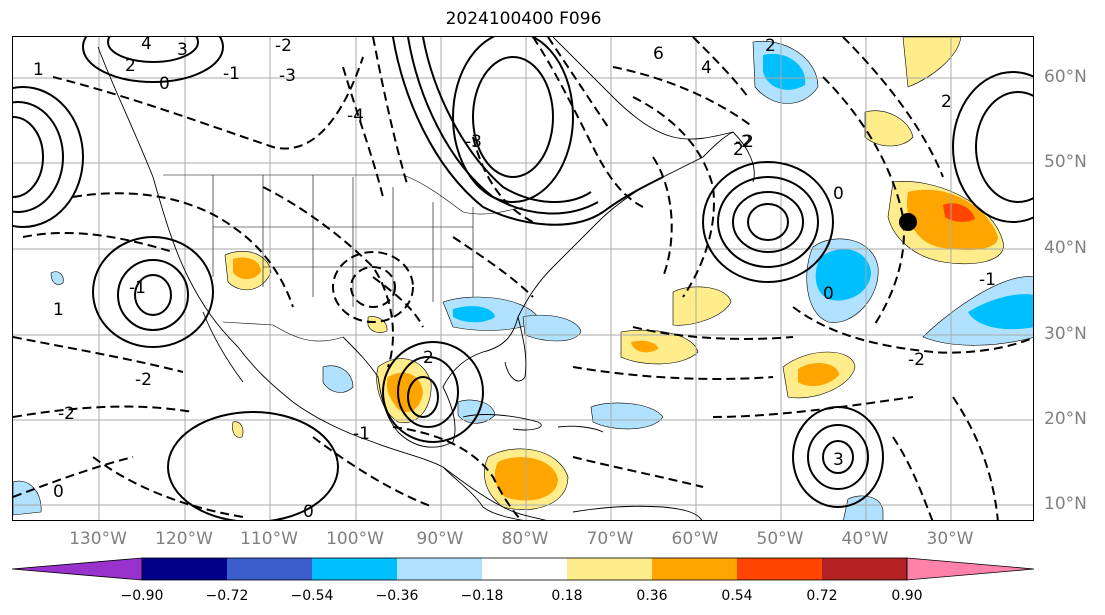 The height and width of the screenshot is (615, 1105). I want to click on fill-cyan-north, so click(784, 71).